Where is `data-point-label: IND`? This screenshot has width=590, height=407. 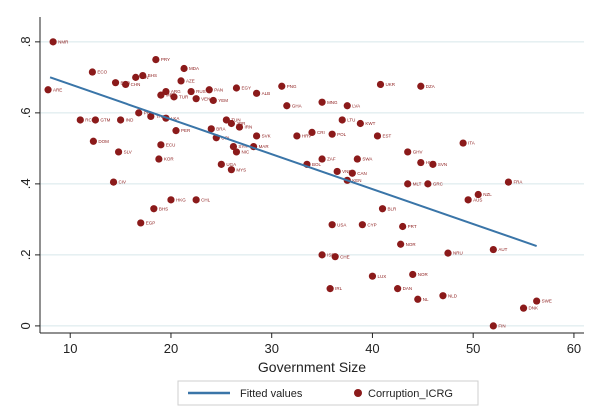 data-point-label: IND is located at coordinates (130, 120).